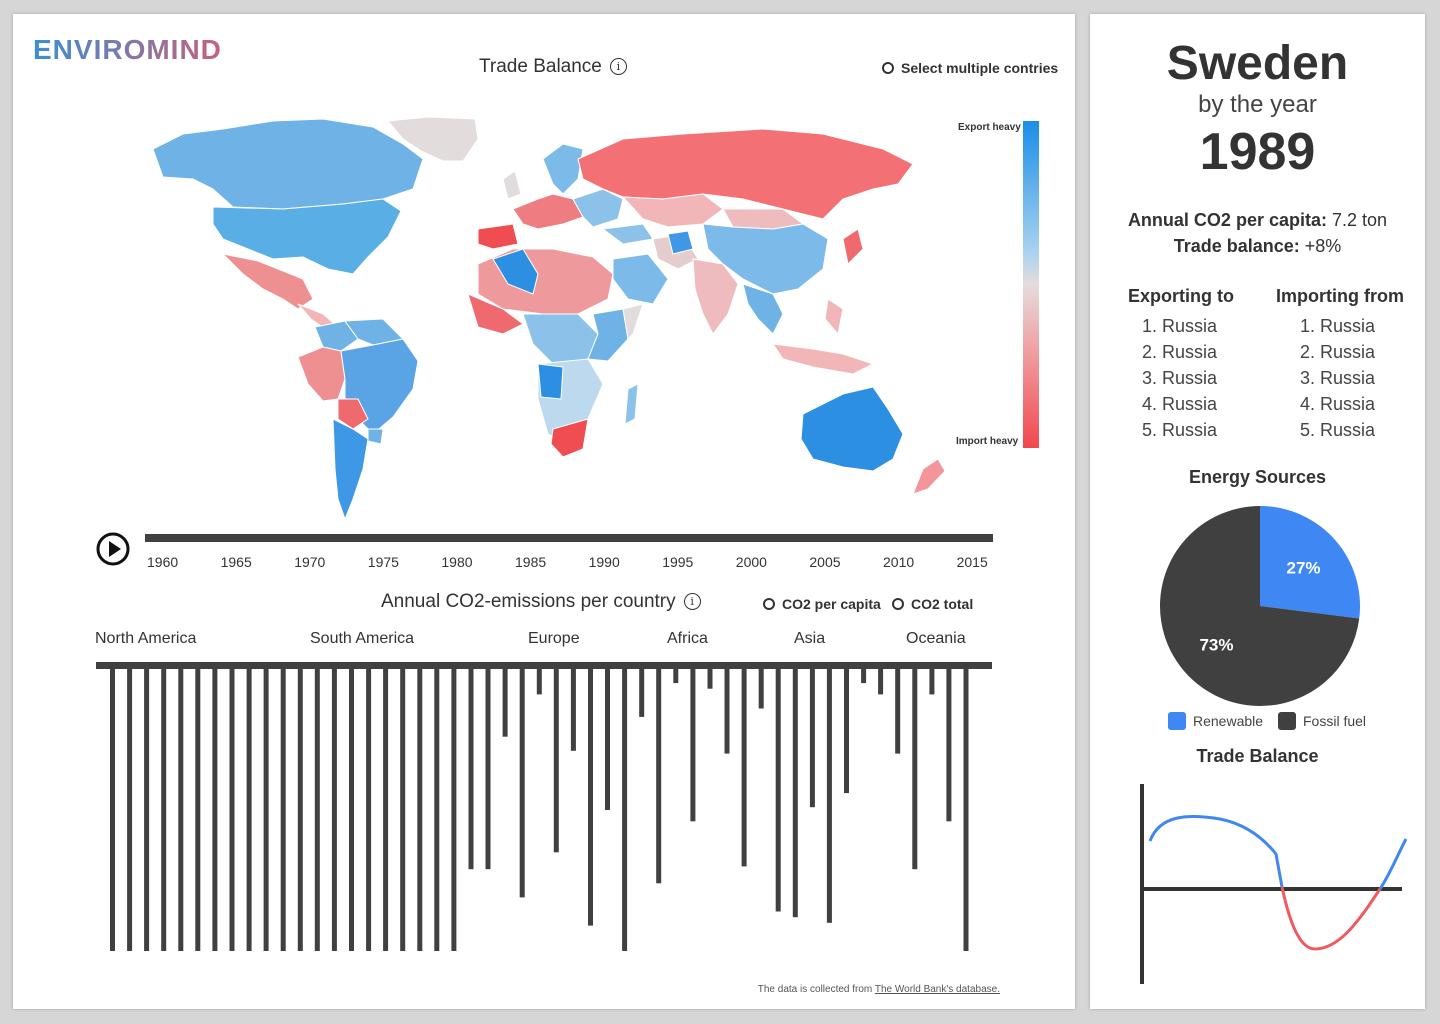  What do you see at coordinates (831, 604) in the screenshot?
I see `co2-per-capita-label: CO2 per capita` at bounding box center [831, 604].